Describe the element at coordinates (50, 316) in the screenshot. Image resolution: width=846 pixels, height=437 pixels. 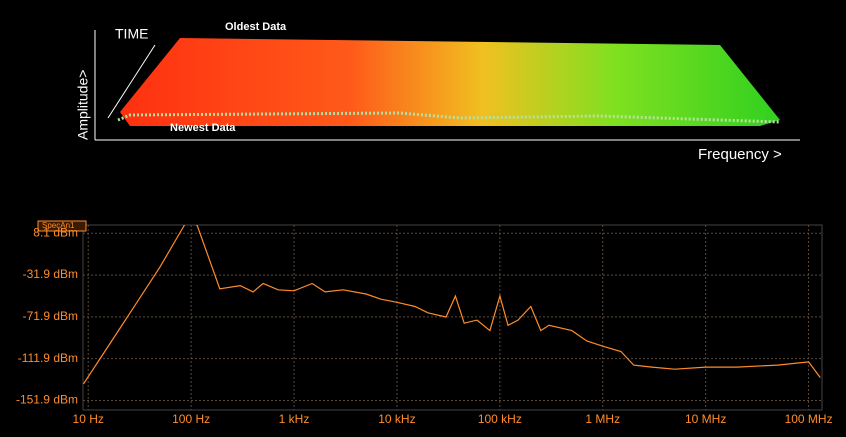
I see `y-tick-label: -71.9 dBm` at that location.